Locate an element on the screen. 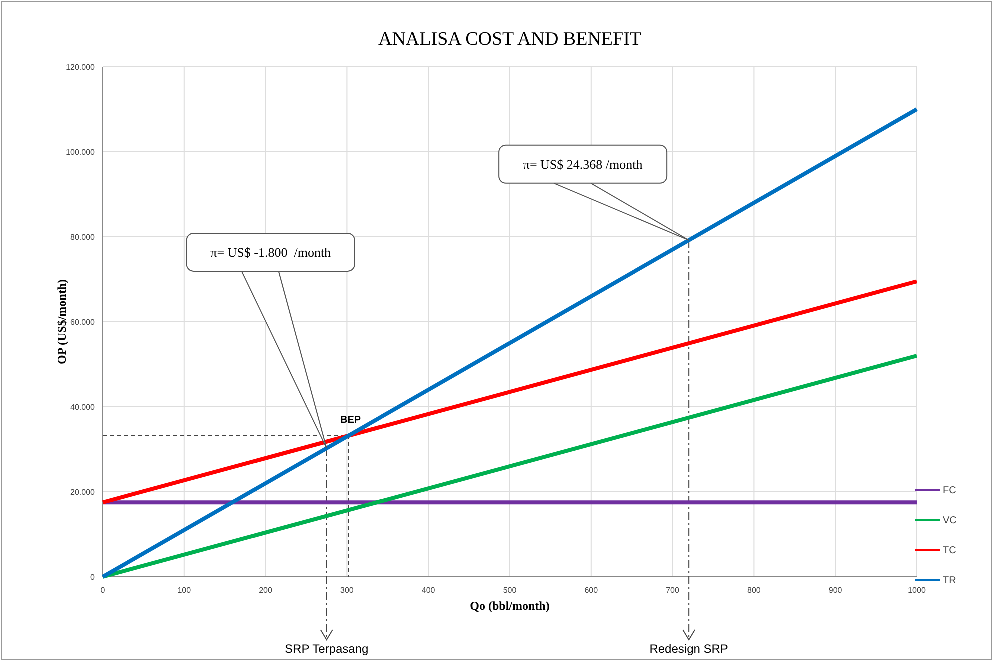 The height and width of the screenshot is (662, 994). legend-label: TC is located at coordinates (949, 551).